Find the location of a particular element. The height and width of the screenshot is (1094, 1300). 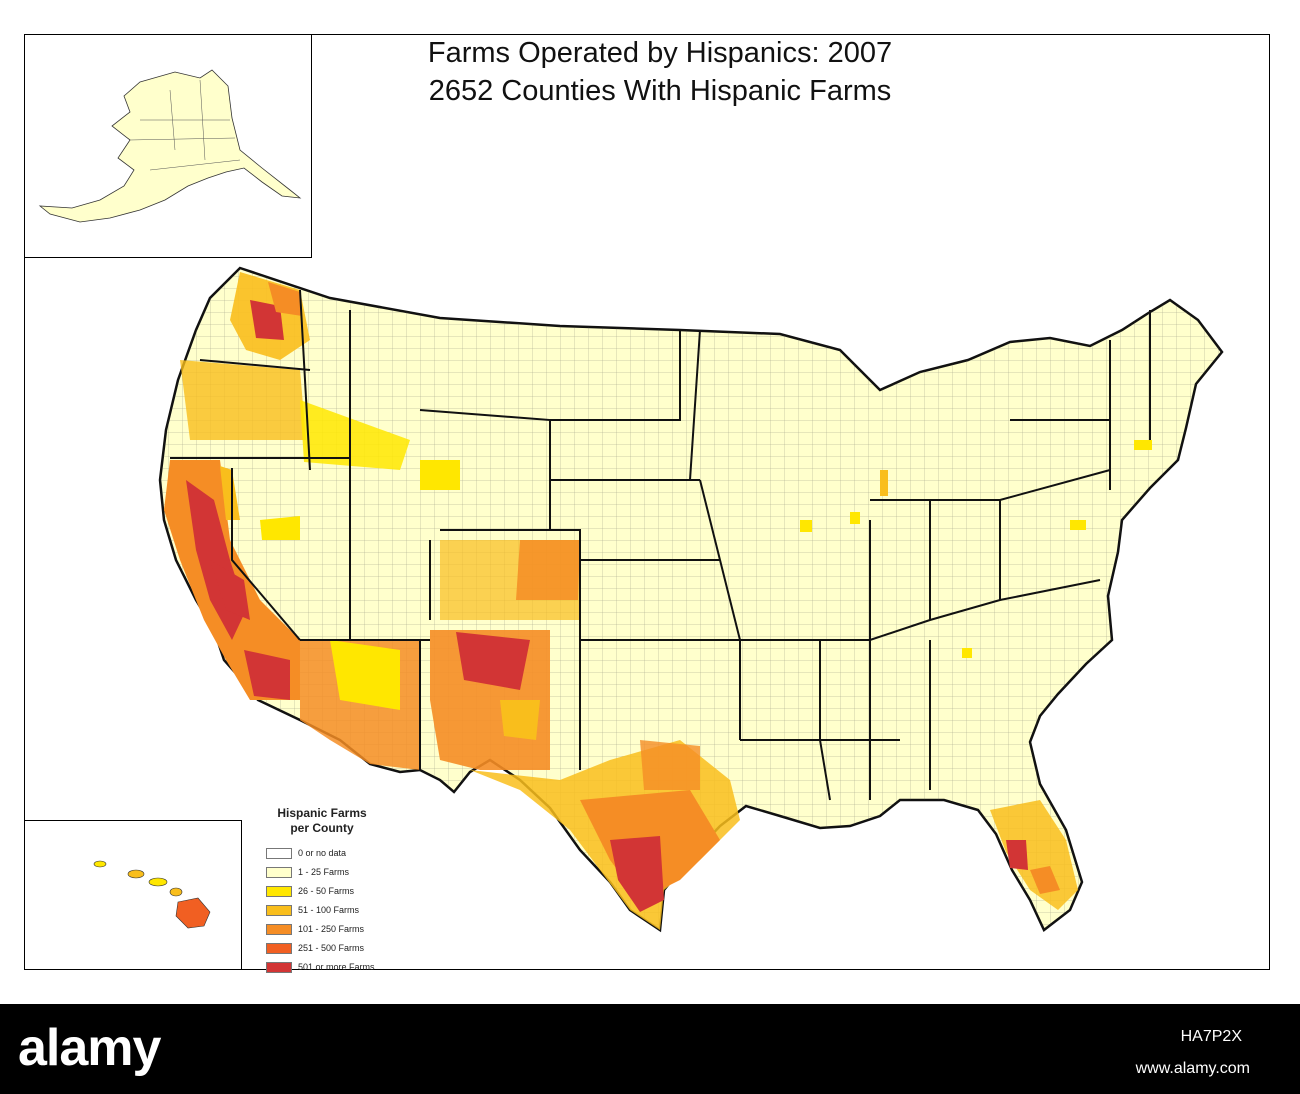

legend-title-line1: Hispanic Farms is located at coordinates (322, 813).